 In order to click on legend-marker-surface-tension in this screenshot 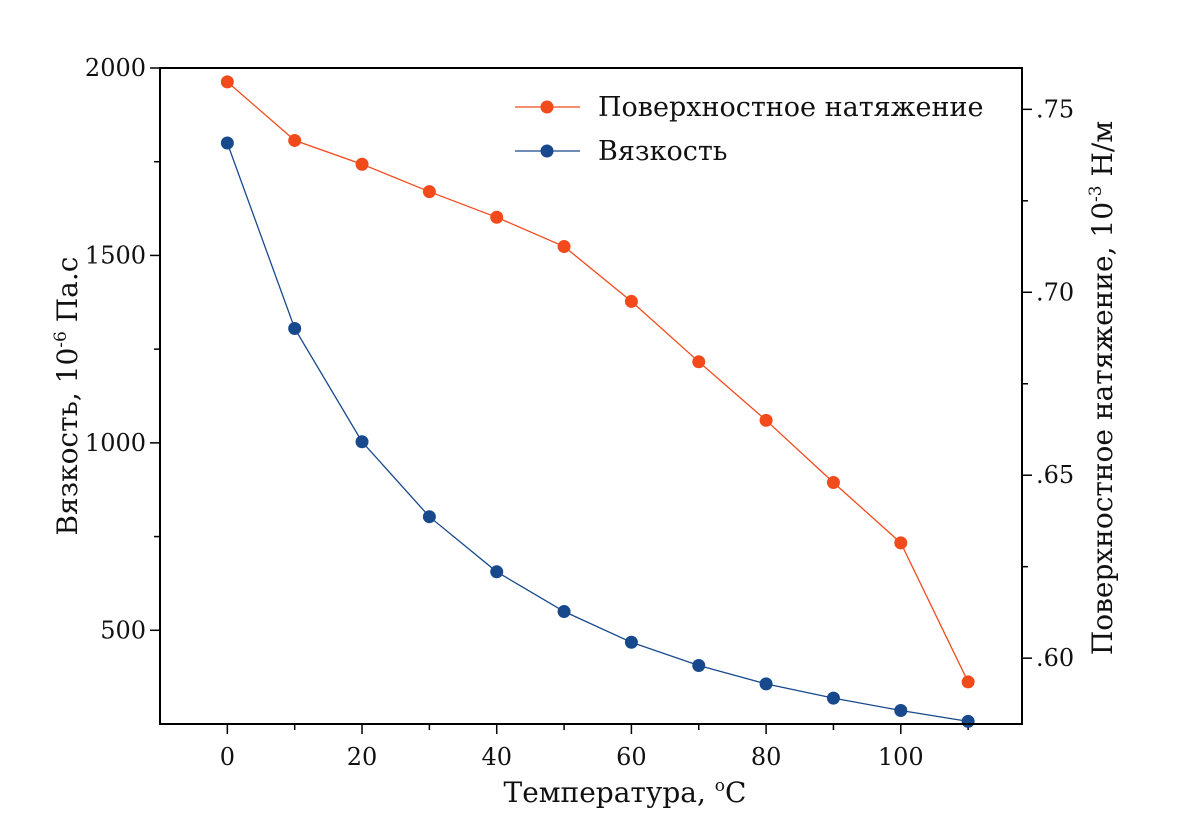, I will do `click(547, 107)`.